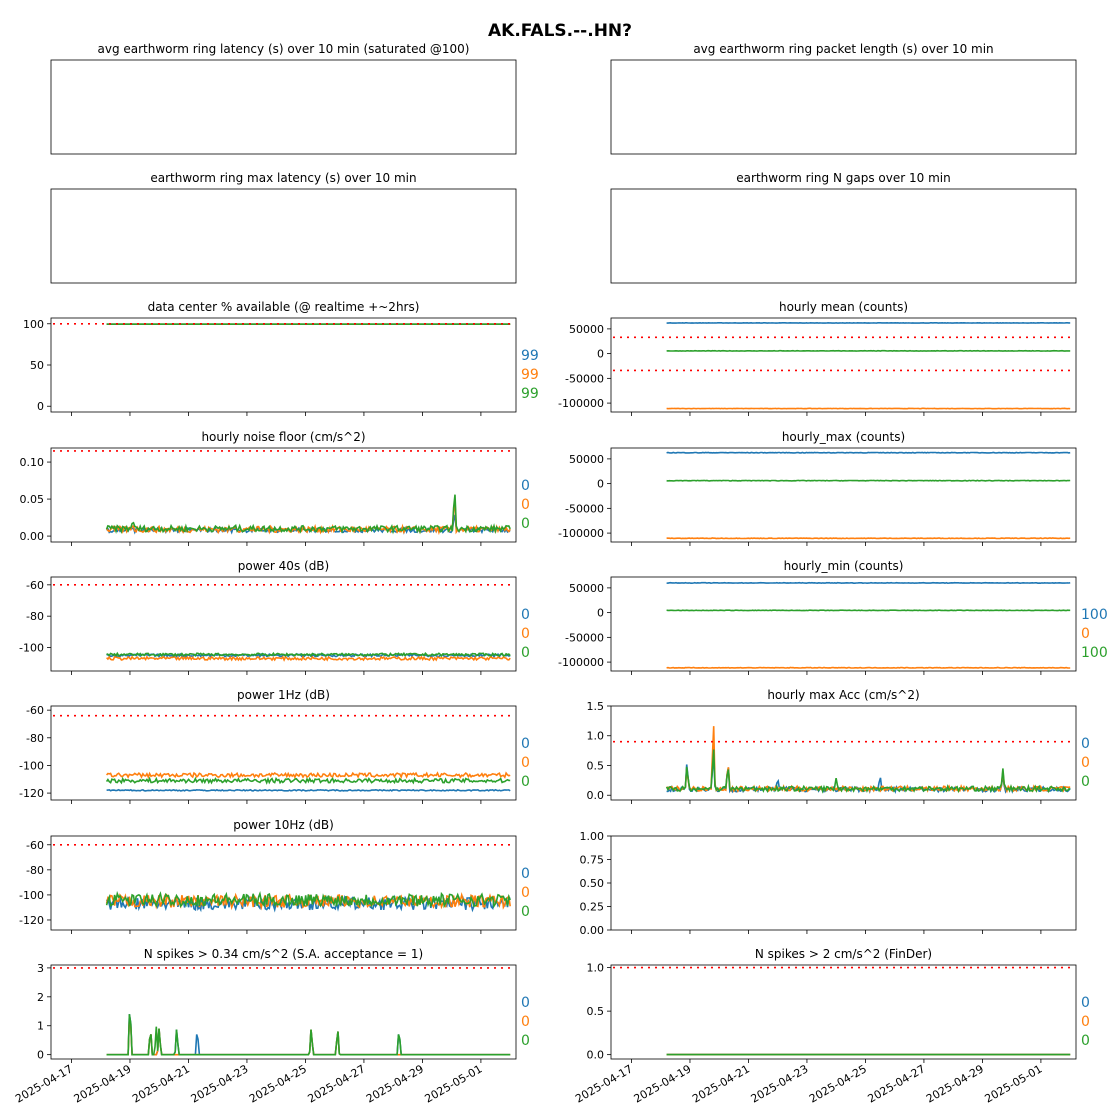 The height and width of the screenshot is (1120, 1120). What do you see at coordinates (1094, 653) in the screenshot?
I see `series-status-label-3: 100` at bounding box center [1094, 653].